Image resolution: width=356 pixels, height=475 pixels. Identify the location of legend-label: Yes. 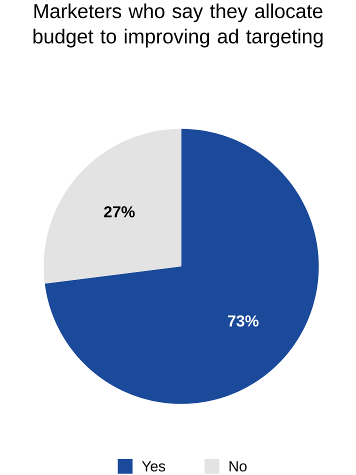
(154, 466).